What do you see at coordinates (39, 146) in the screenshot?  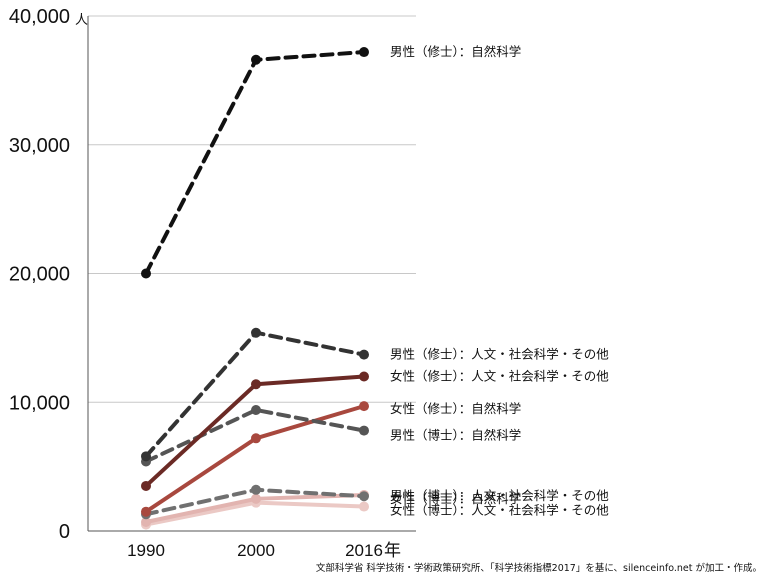 I see `y-tick-label: 30,000` at bounding box center [39, 146].